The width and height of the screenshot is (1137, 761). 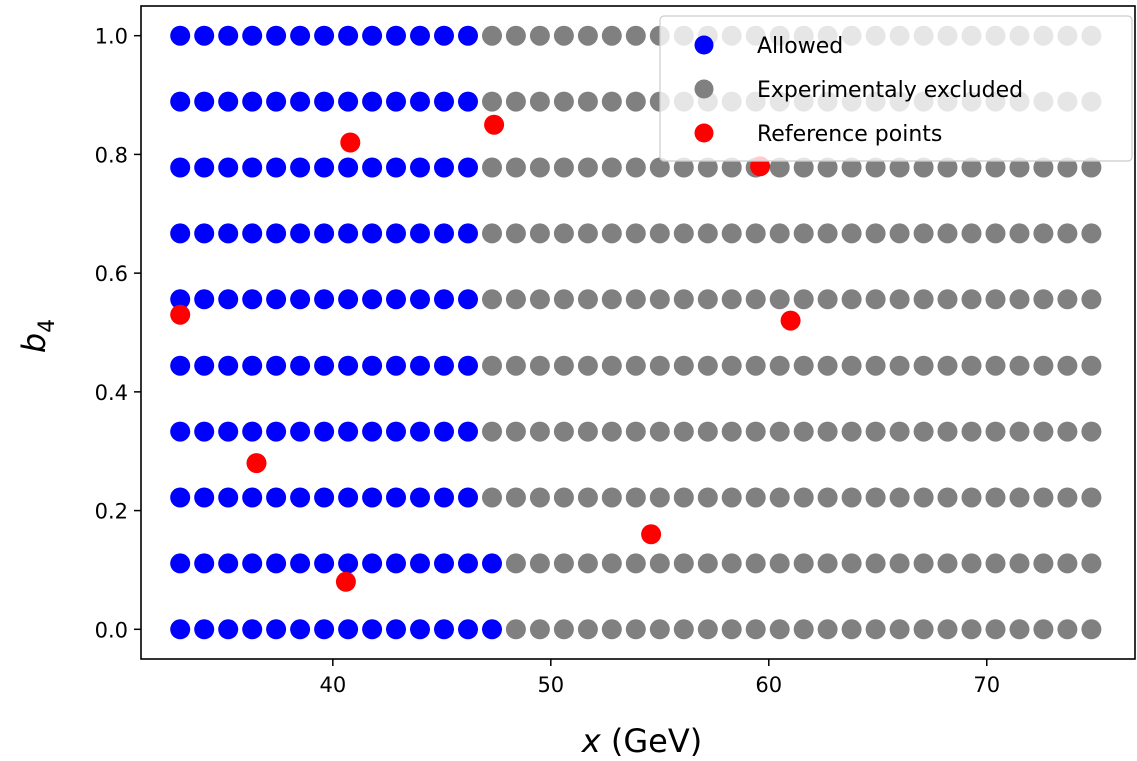 I want to click on x-tick-label: 60, so click(x=768, y=685).